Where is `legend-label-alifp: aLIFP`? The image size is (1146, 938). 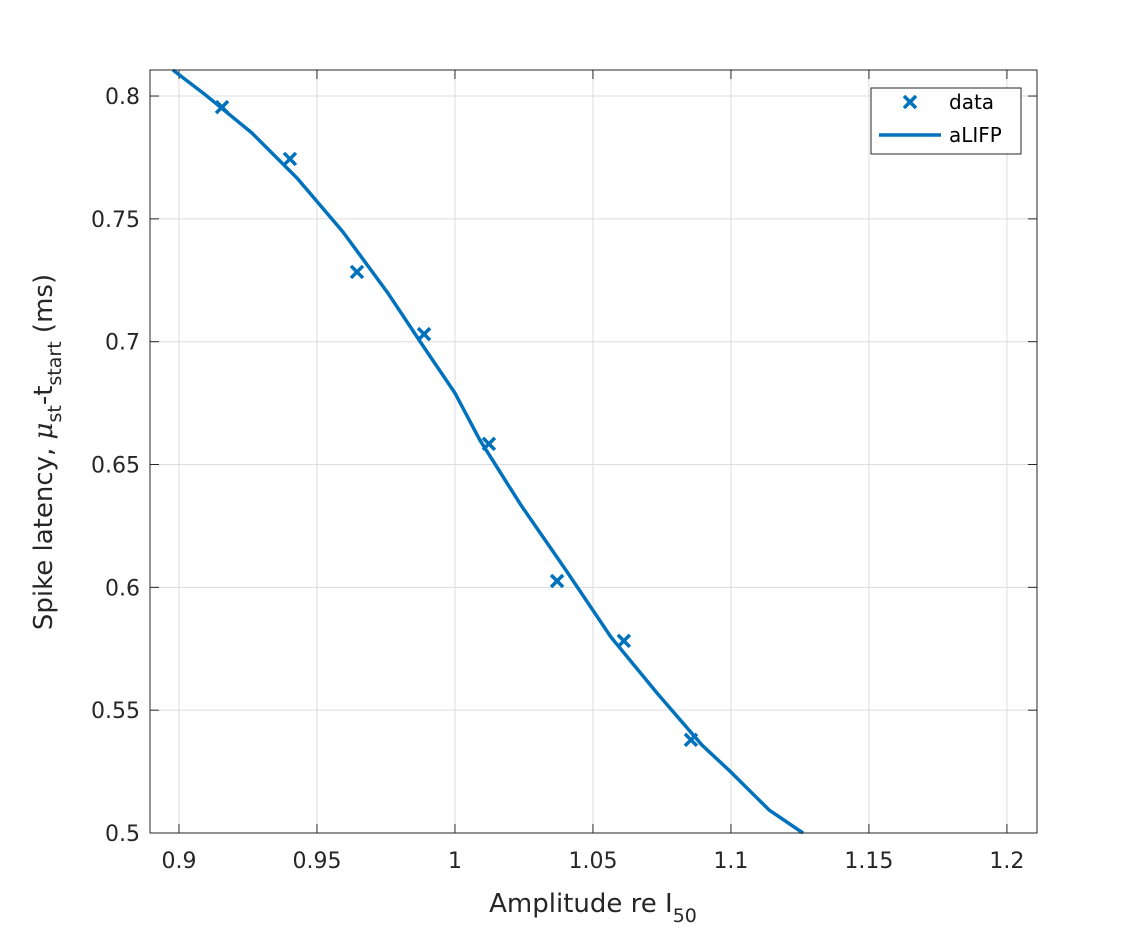 legend-label-alifp: aLIFP is located at coordinates (975, 135).